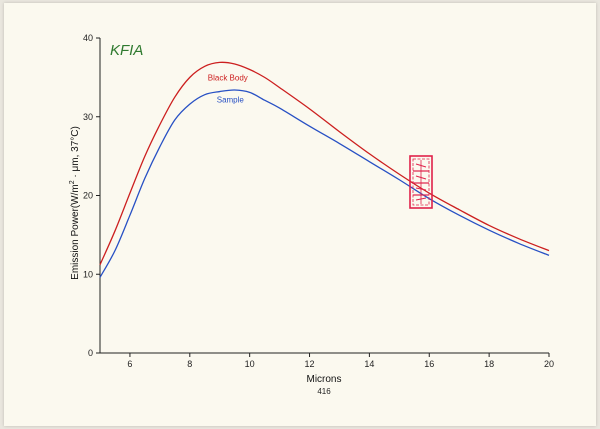 The height and width of the screenshot is (429, 600). I want to click on x-tick-label: 16, so click(429, 364).